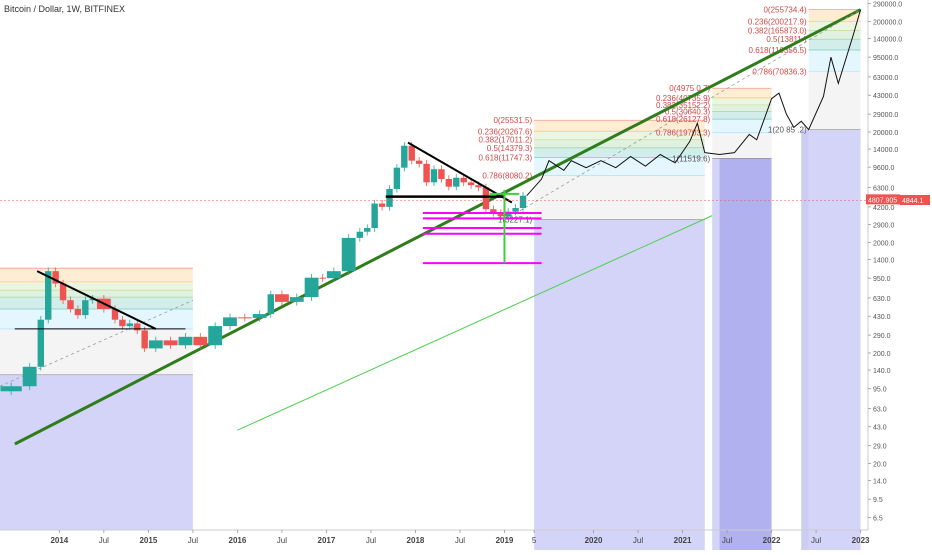 The height and width of the screenshot is (555, 932). I want to click on y-tick-label-27: 9.5, so click(878, 500).